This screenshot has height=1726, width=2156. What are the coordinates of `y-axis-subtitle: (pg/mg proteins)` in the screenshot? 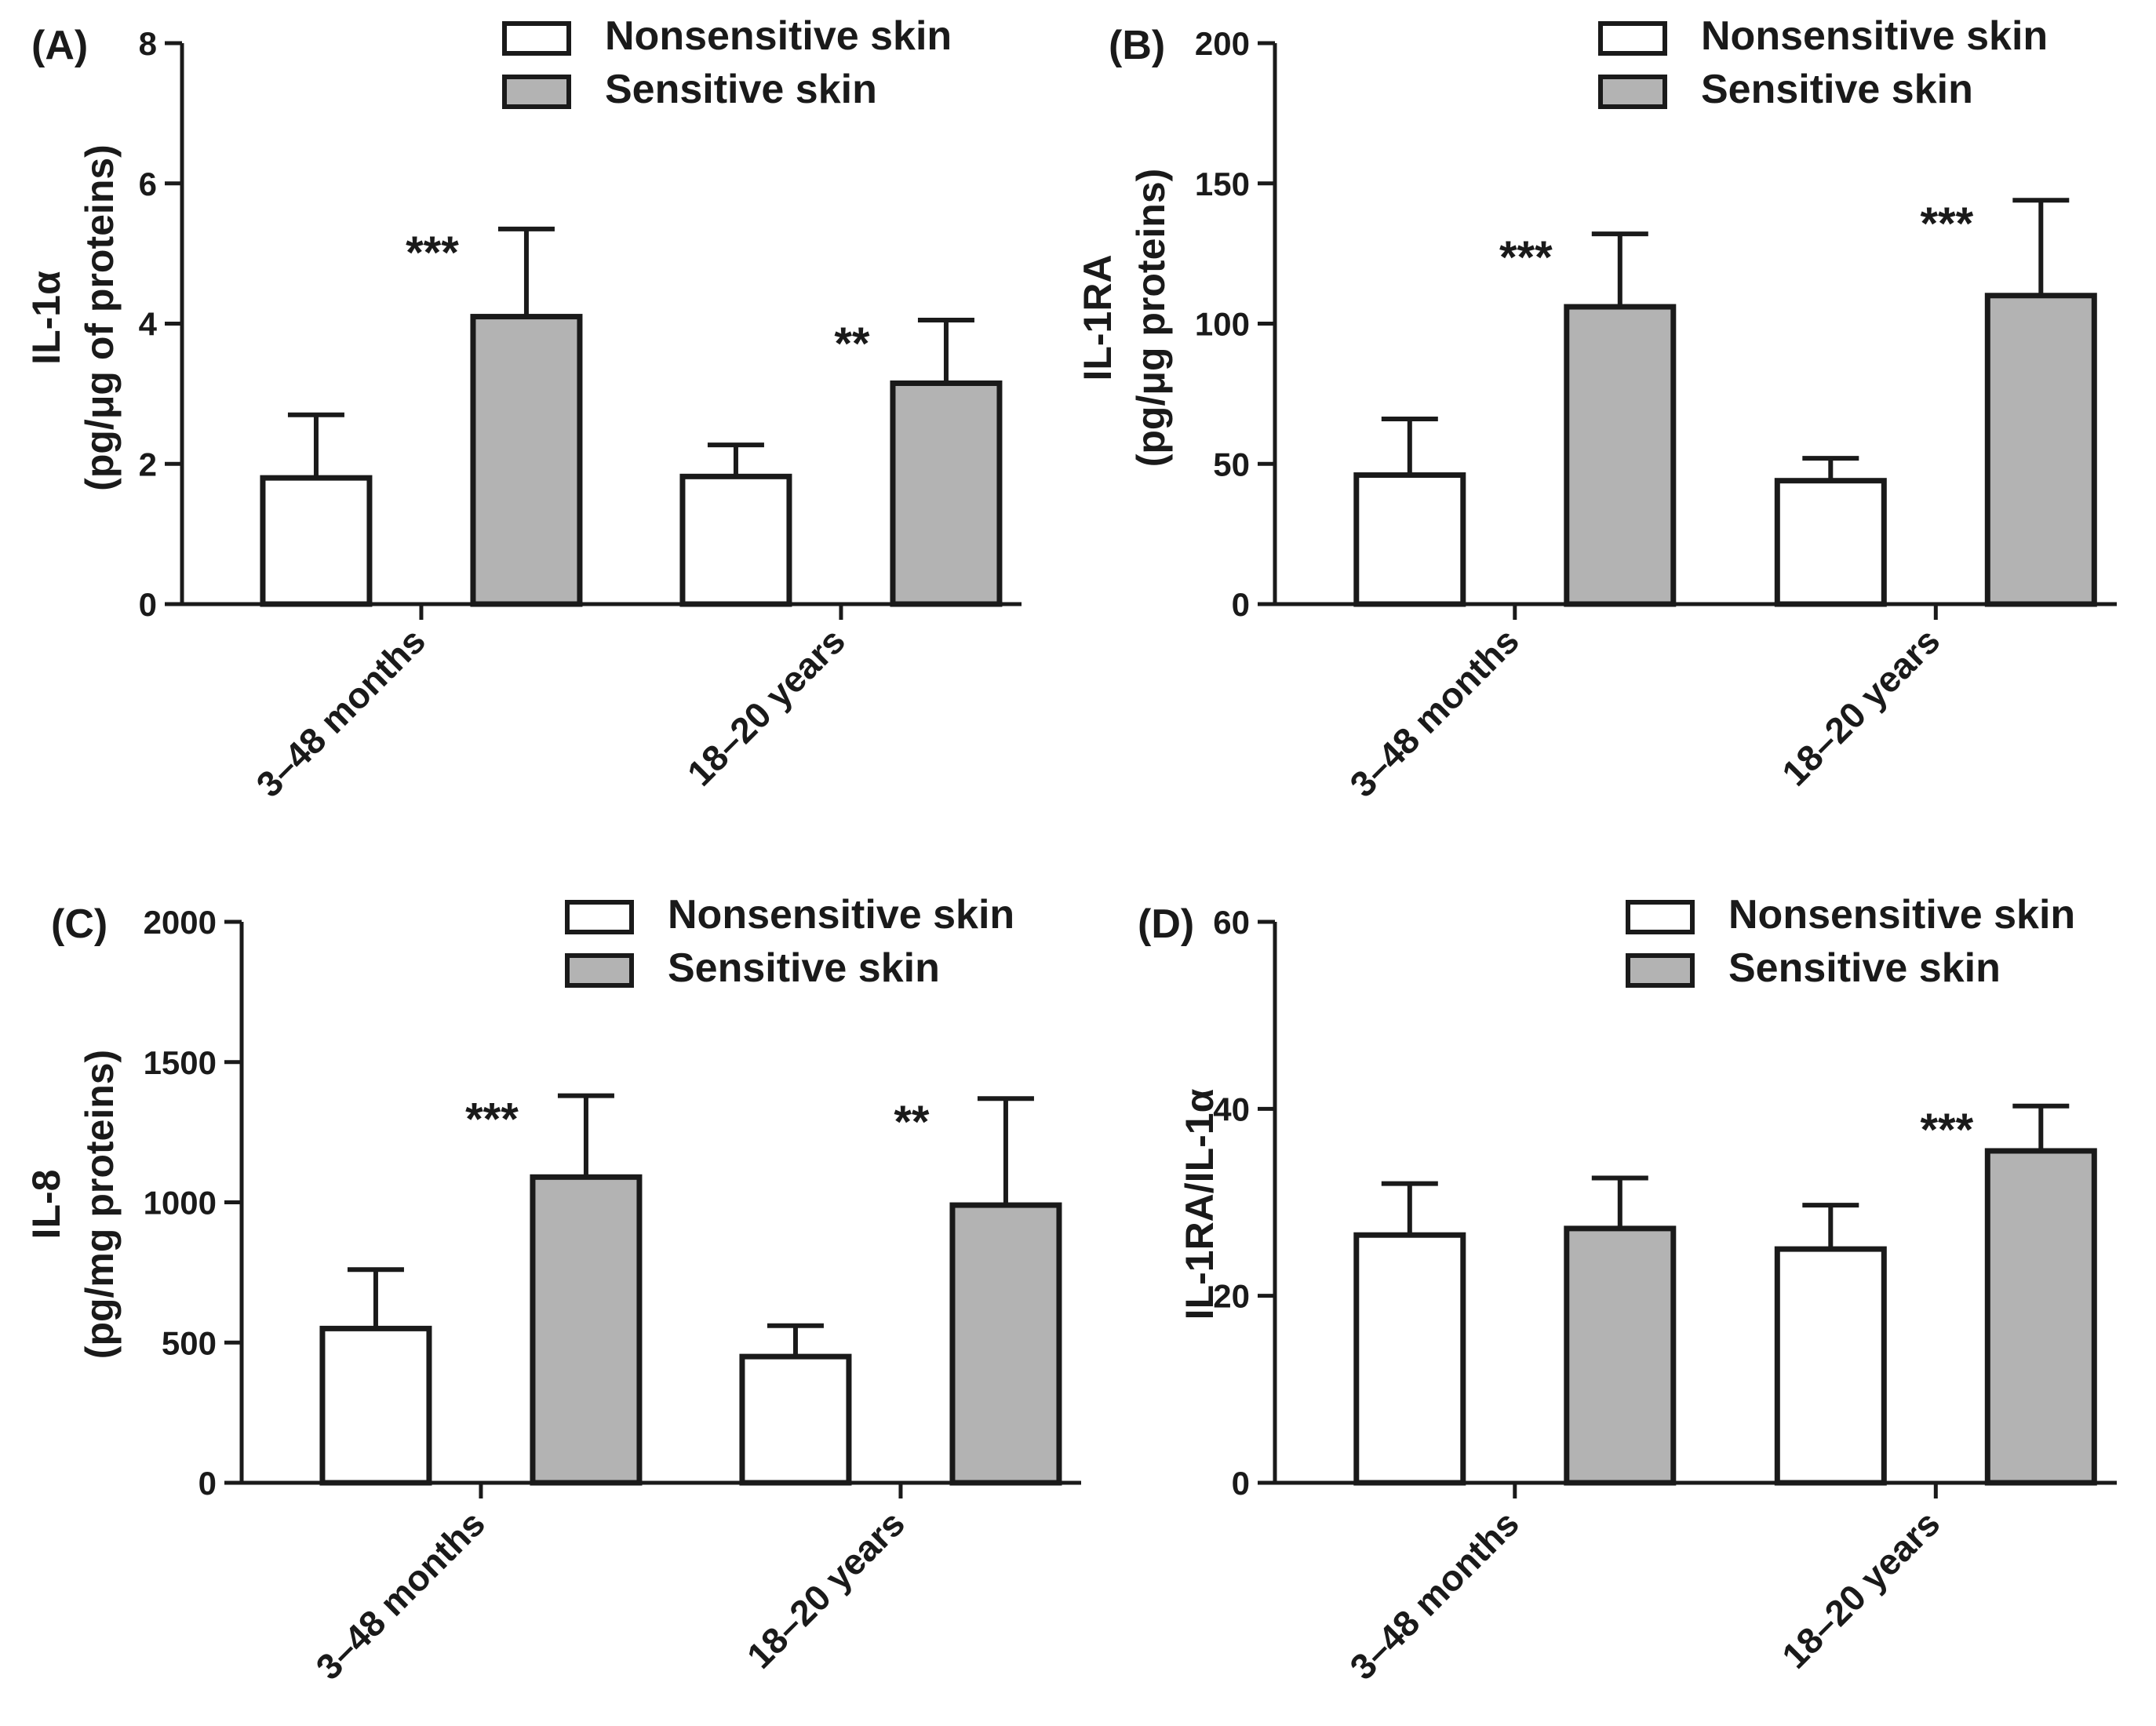 It's located at (100, 1204).